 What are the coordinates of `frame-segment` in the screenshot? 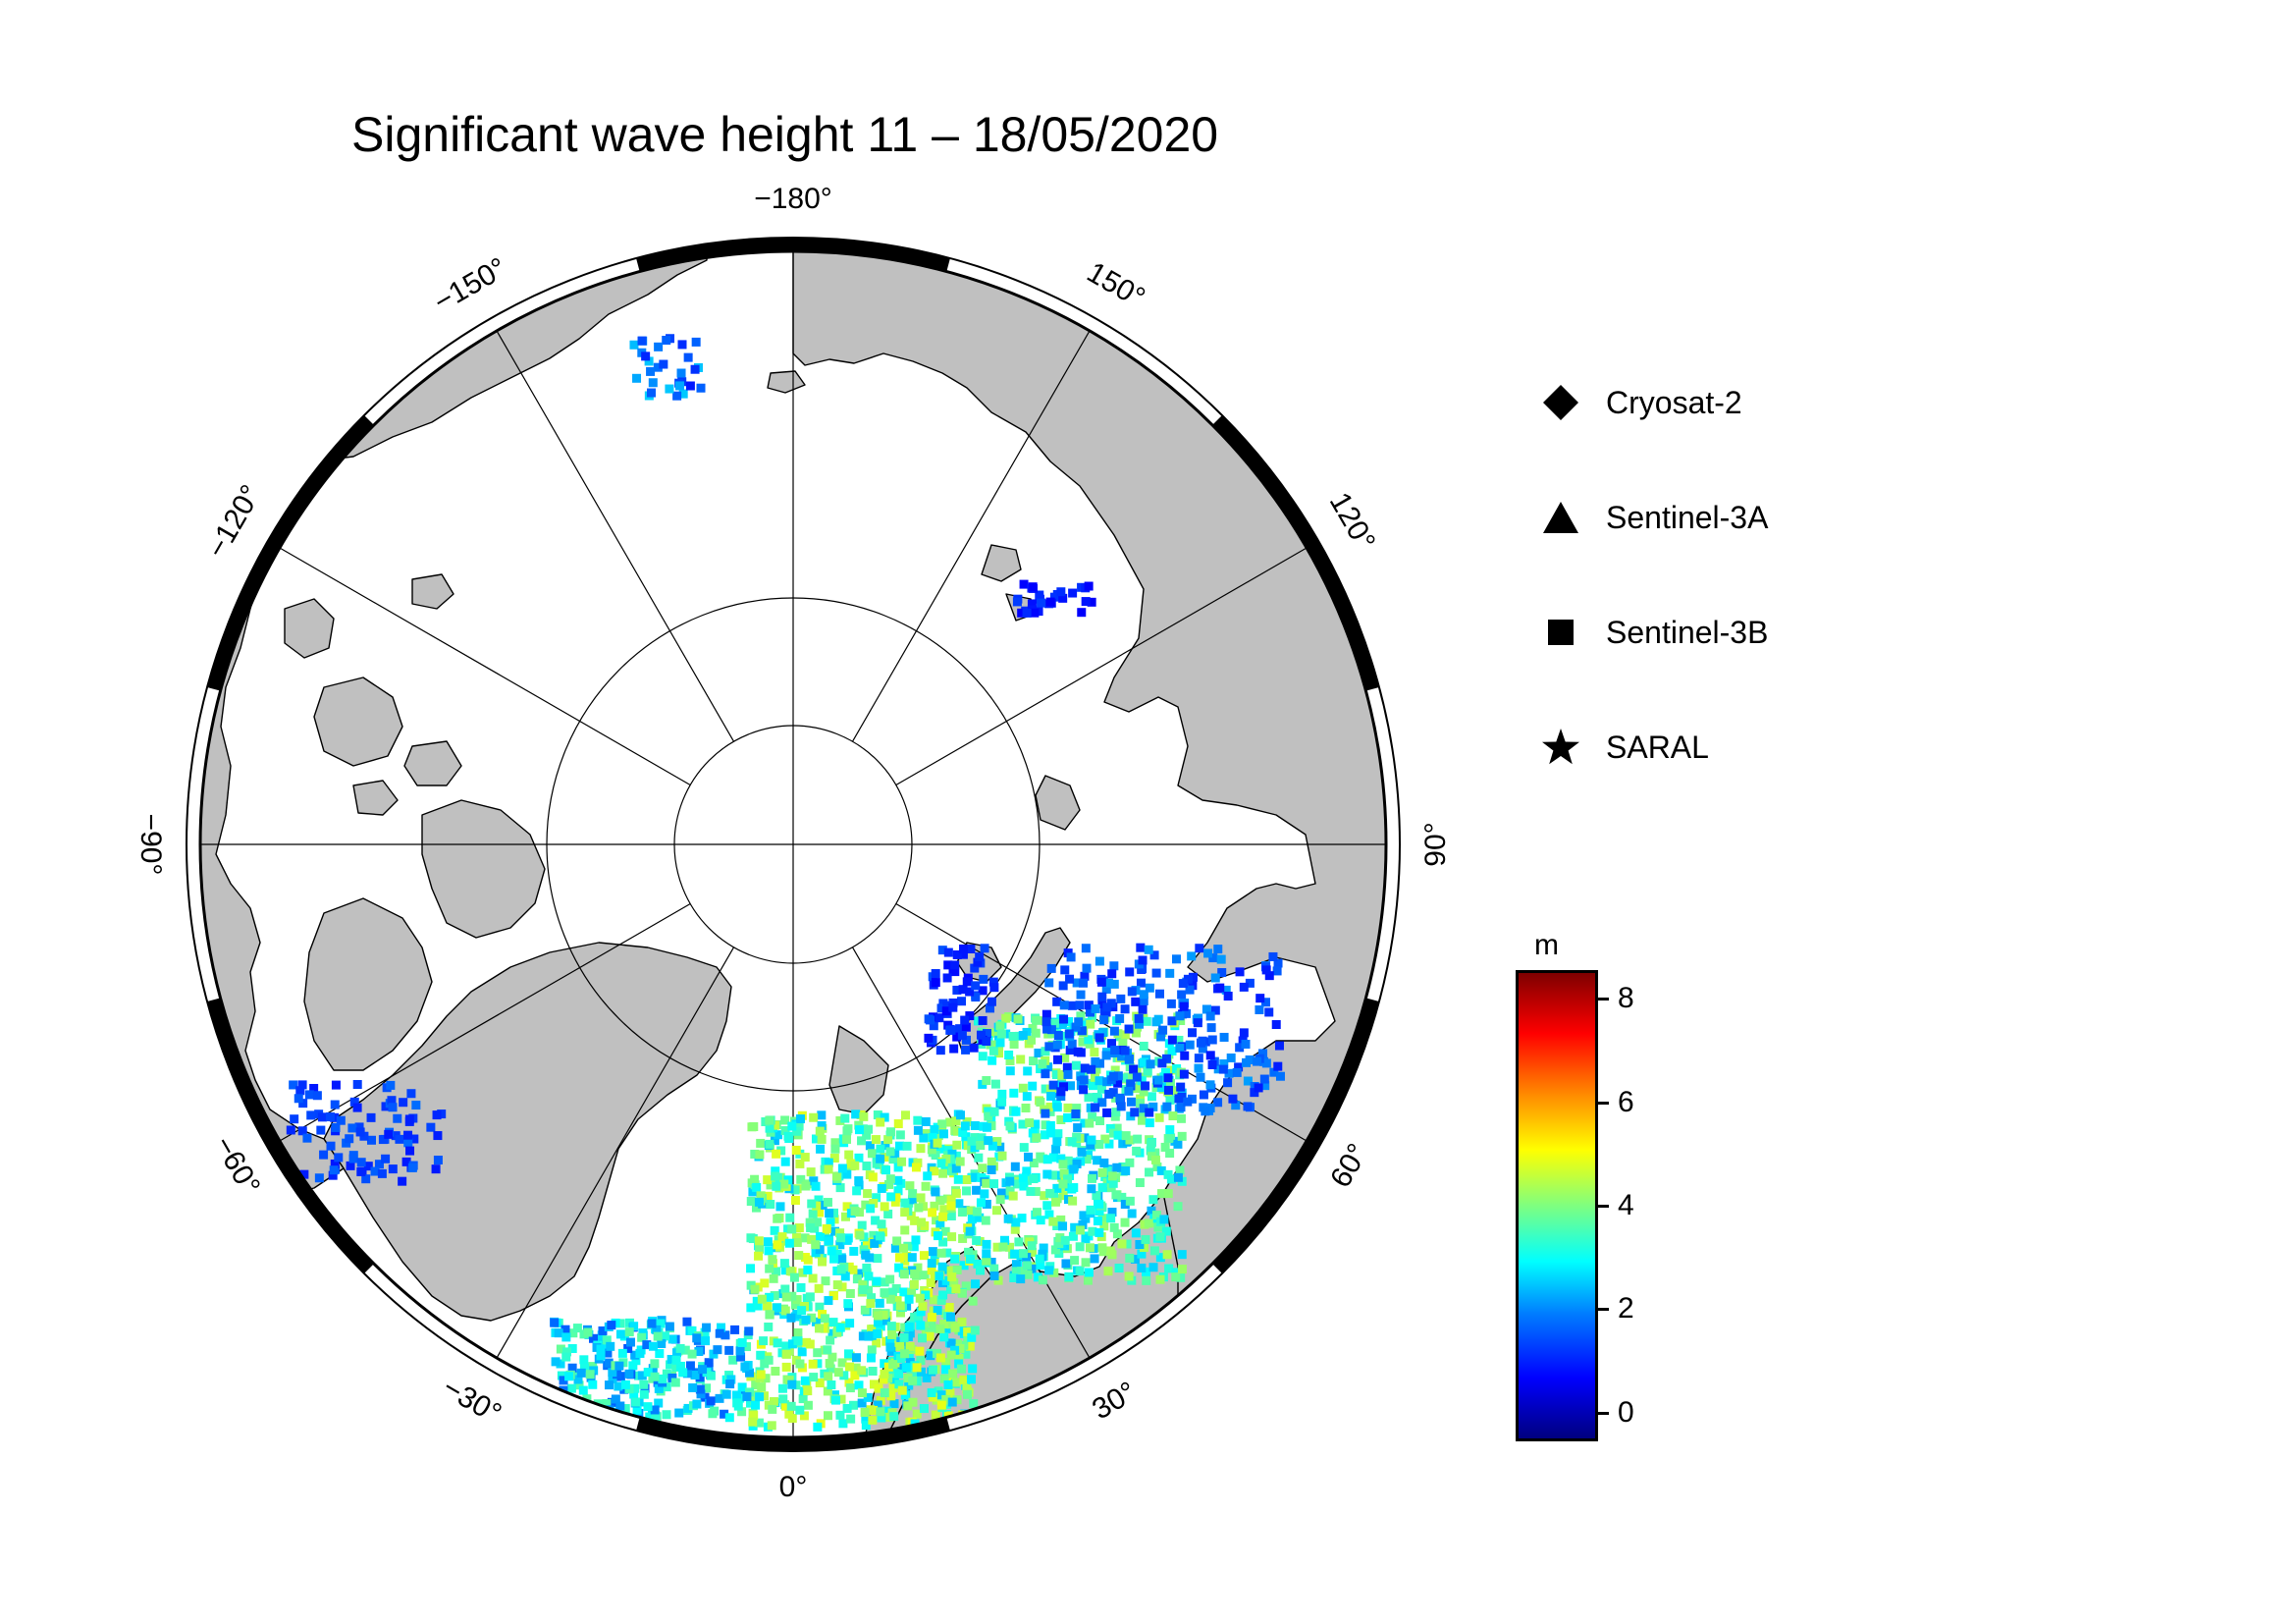 It's located at (1296, 1135).